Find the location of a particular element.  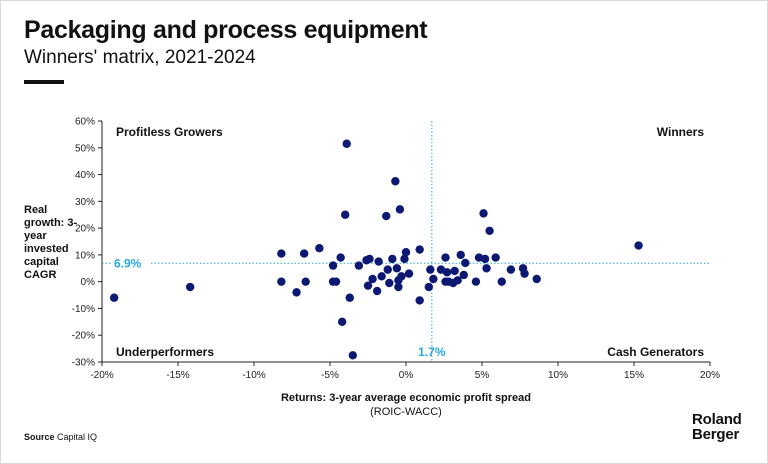

source-text: Capital IQ is located at coordinates (77, 437).